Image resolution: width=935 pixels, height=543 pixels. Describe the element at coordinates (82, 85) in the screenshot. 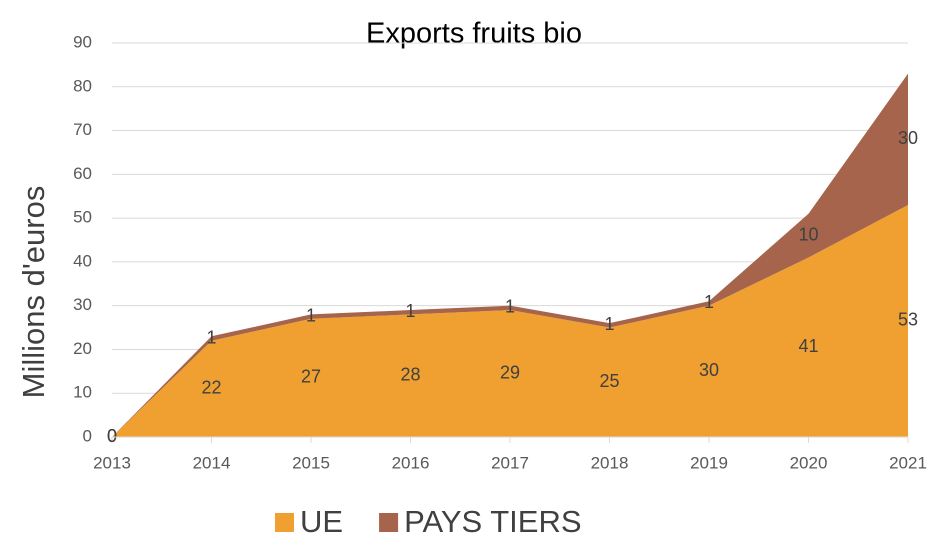

I see `y-tick-label: 80` at that location.